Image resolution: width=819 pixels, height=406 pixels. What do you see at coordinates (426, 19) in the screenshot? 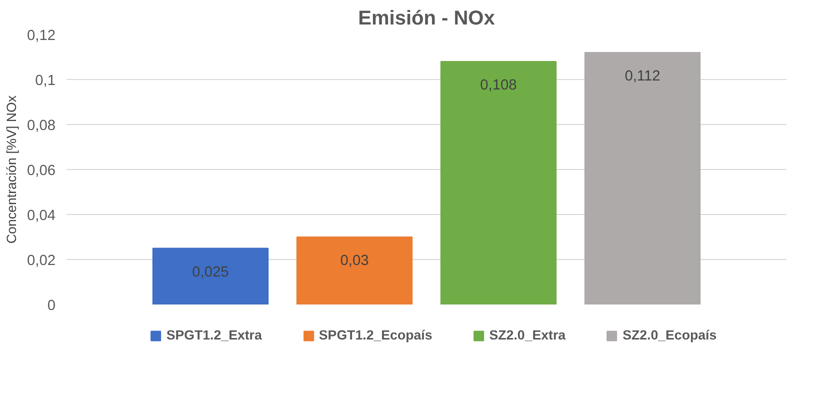
I see `chart-title: Emisión - NOx` at bounding box center [426, 19].